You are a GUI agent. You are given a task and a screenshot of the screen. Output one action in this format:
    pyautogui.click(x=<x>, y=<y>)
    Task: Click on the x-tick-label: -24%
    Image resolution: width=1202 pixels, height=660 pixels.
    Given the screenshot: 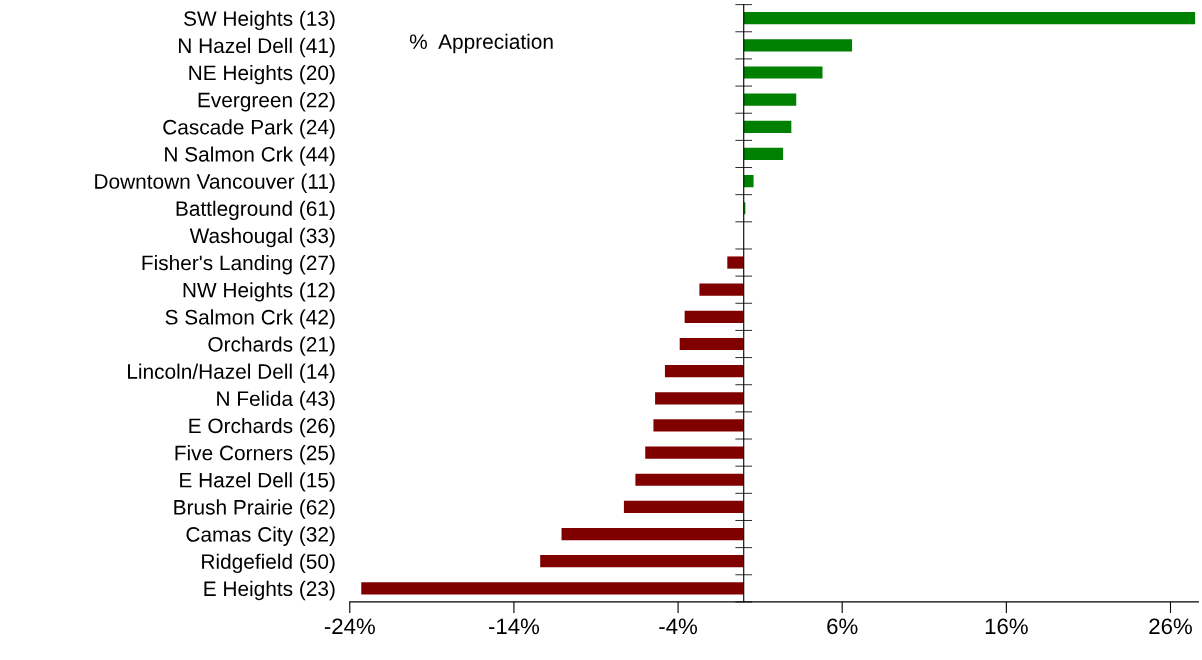 What is the action you would take?
    pyautogui.click(x=349, y=626)
    